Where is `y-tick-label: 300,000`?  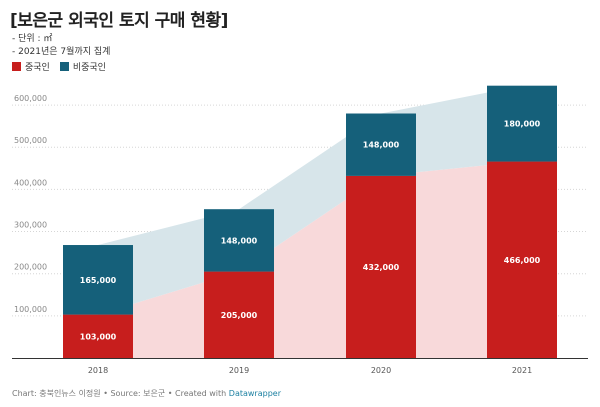 y-tick-label: 300,000 is located at coordinates (30, 225).